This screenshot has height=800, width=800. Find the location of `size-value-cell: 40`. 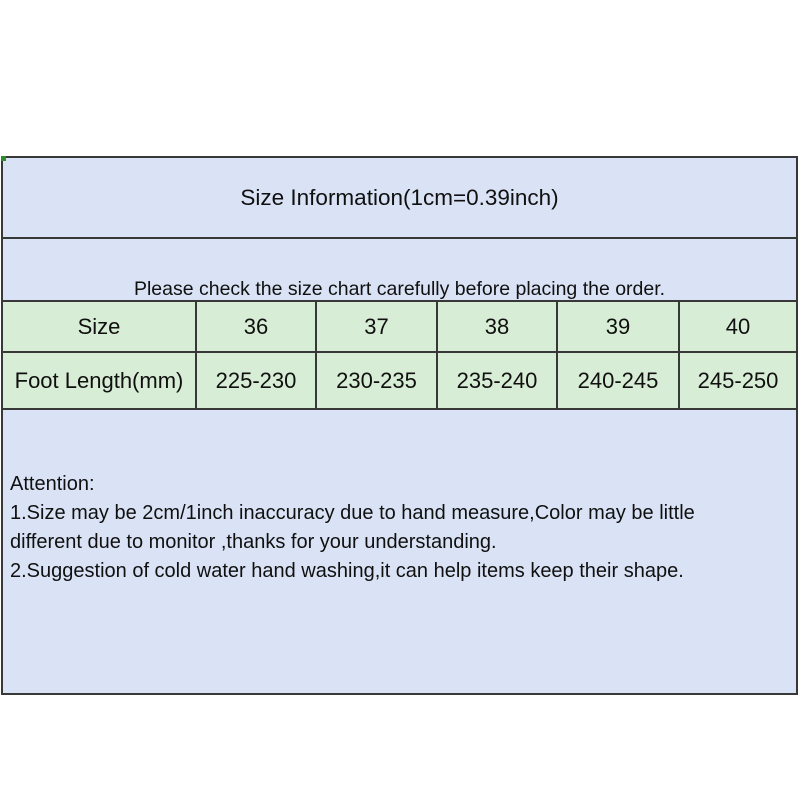

size-value-cell: 40 is located at coordinates (738, 326).